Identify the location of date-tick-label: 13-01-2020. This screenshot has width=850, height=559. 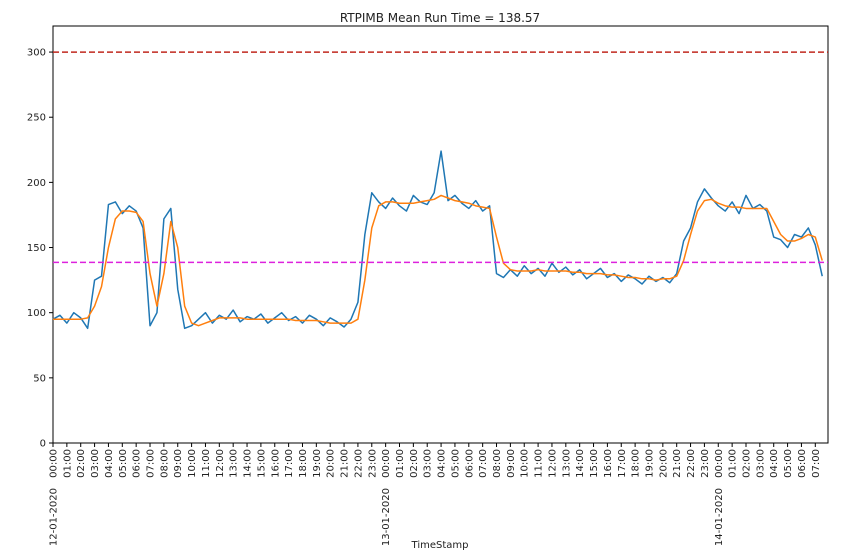
(386, 517).